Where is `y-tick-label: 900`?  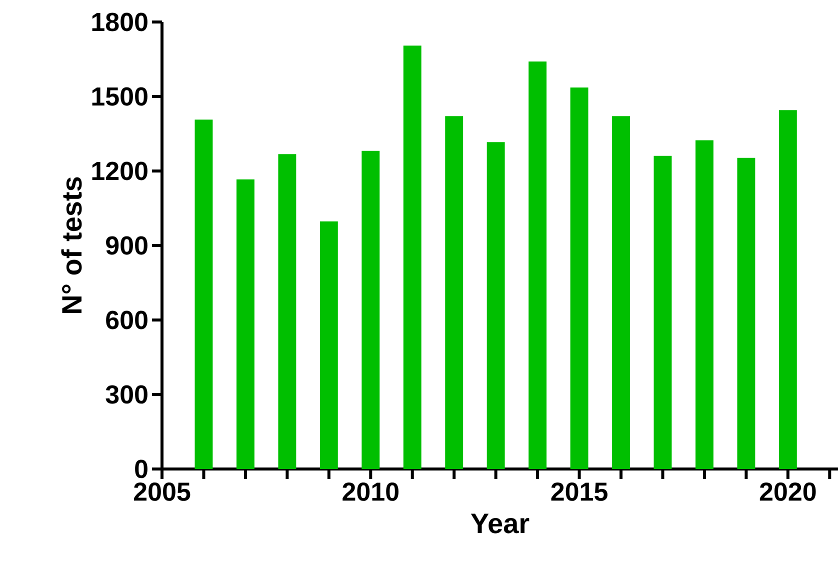
y-tick-label: 900 is located at coordinates (127, 245).